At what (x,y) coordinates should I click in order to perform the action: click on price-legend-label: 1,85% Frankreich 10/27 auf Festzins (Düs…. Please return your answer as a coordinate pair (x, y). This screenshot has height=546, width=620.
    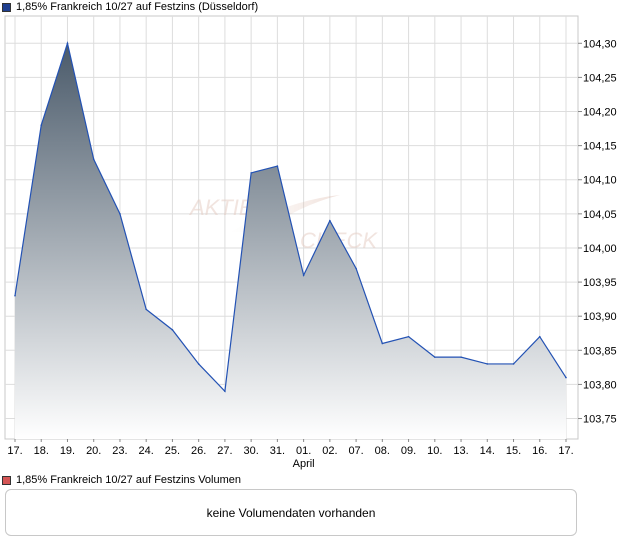
    Looking at the image, I should click on (137, 7).